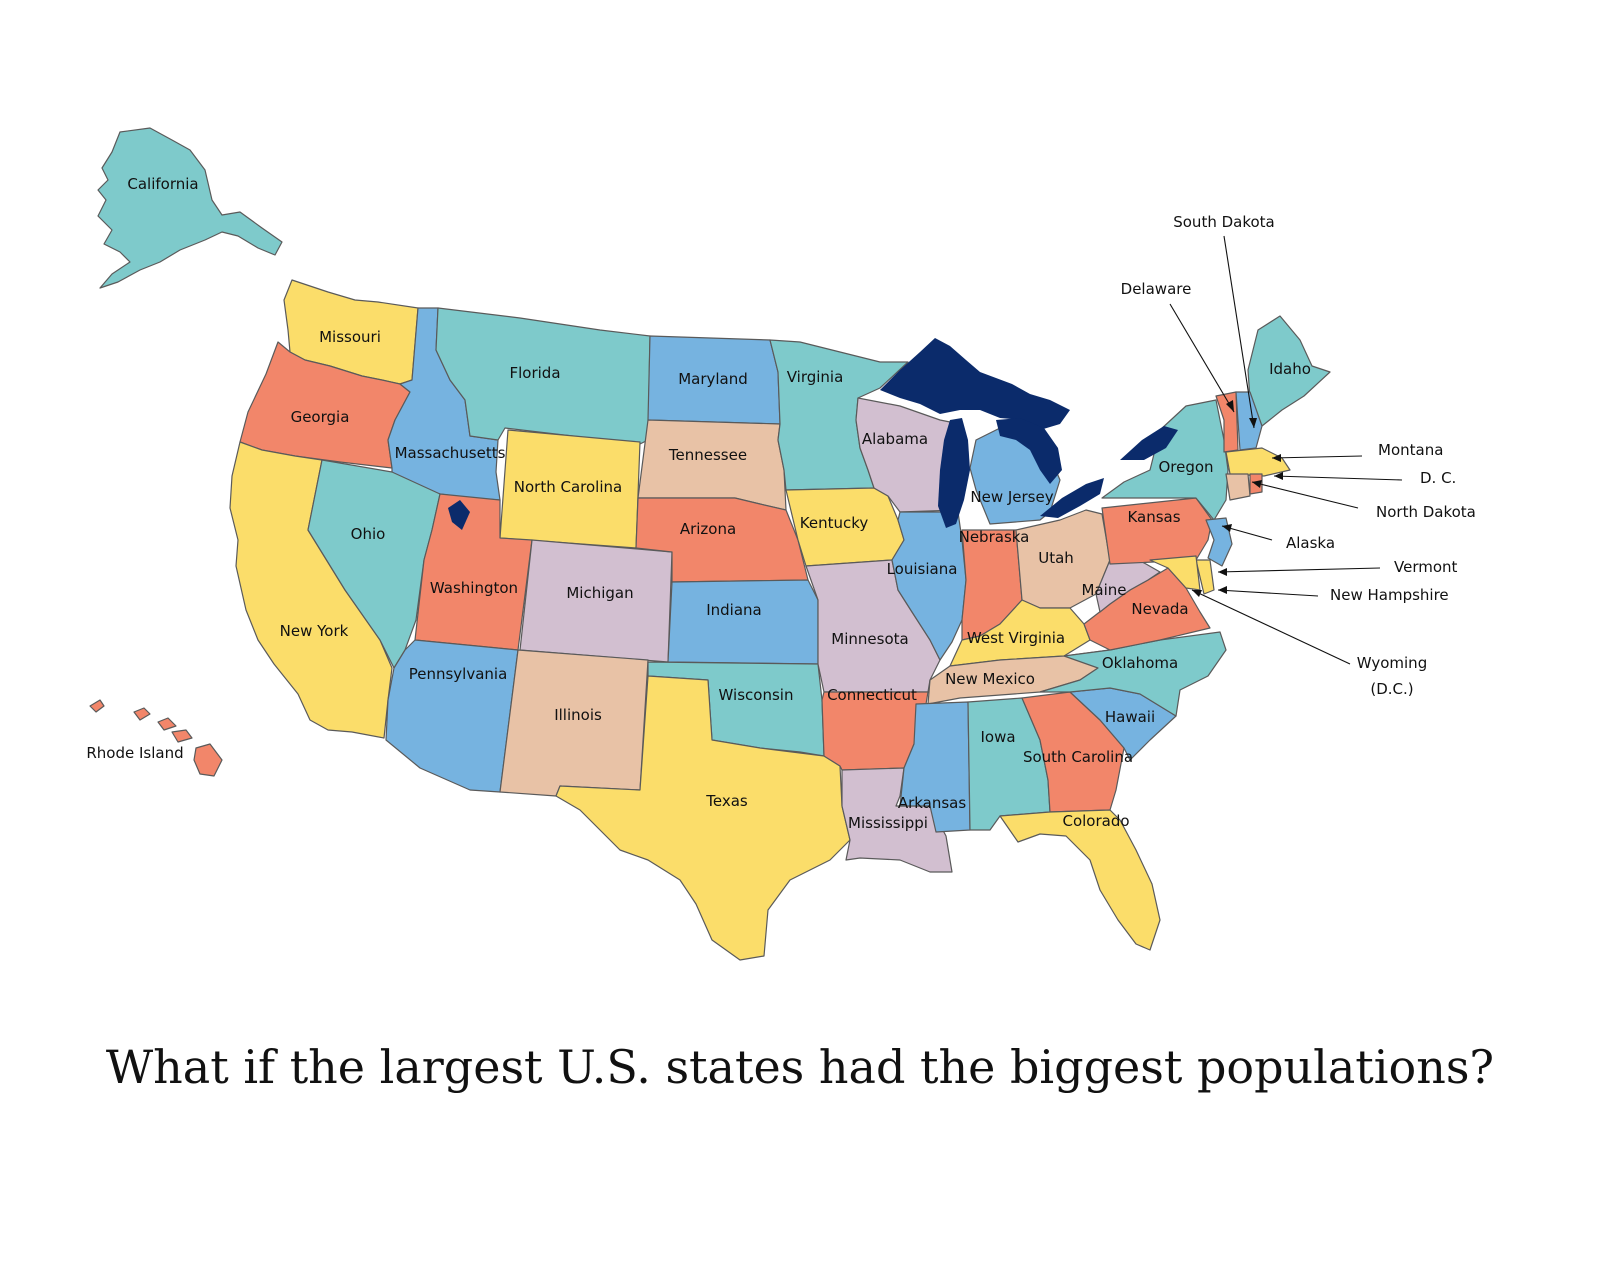 This screenshot has width=1600, height=1280. I want to click on callout-wyoming-sub: (D.C.), so click(1391, 689).